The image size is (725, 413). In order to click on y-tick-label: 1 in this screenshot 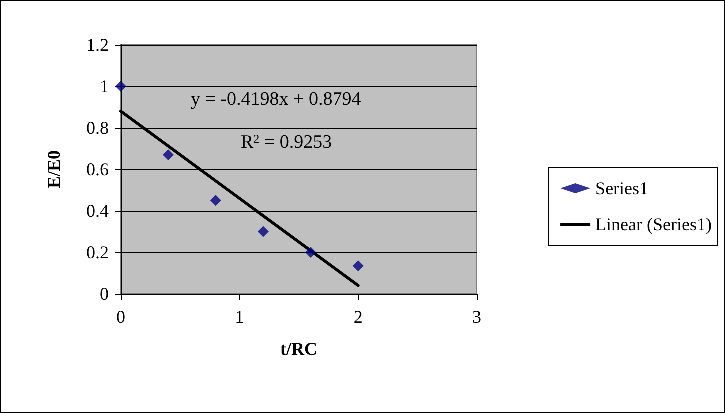, I will do `click(104, 86)`.